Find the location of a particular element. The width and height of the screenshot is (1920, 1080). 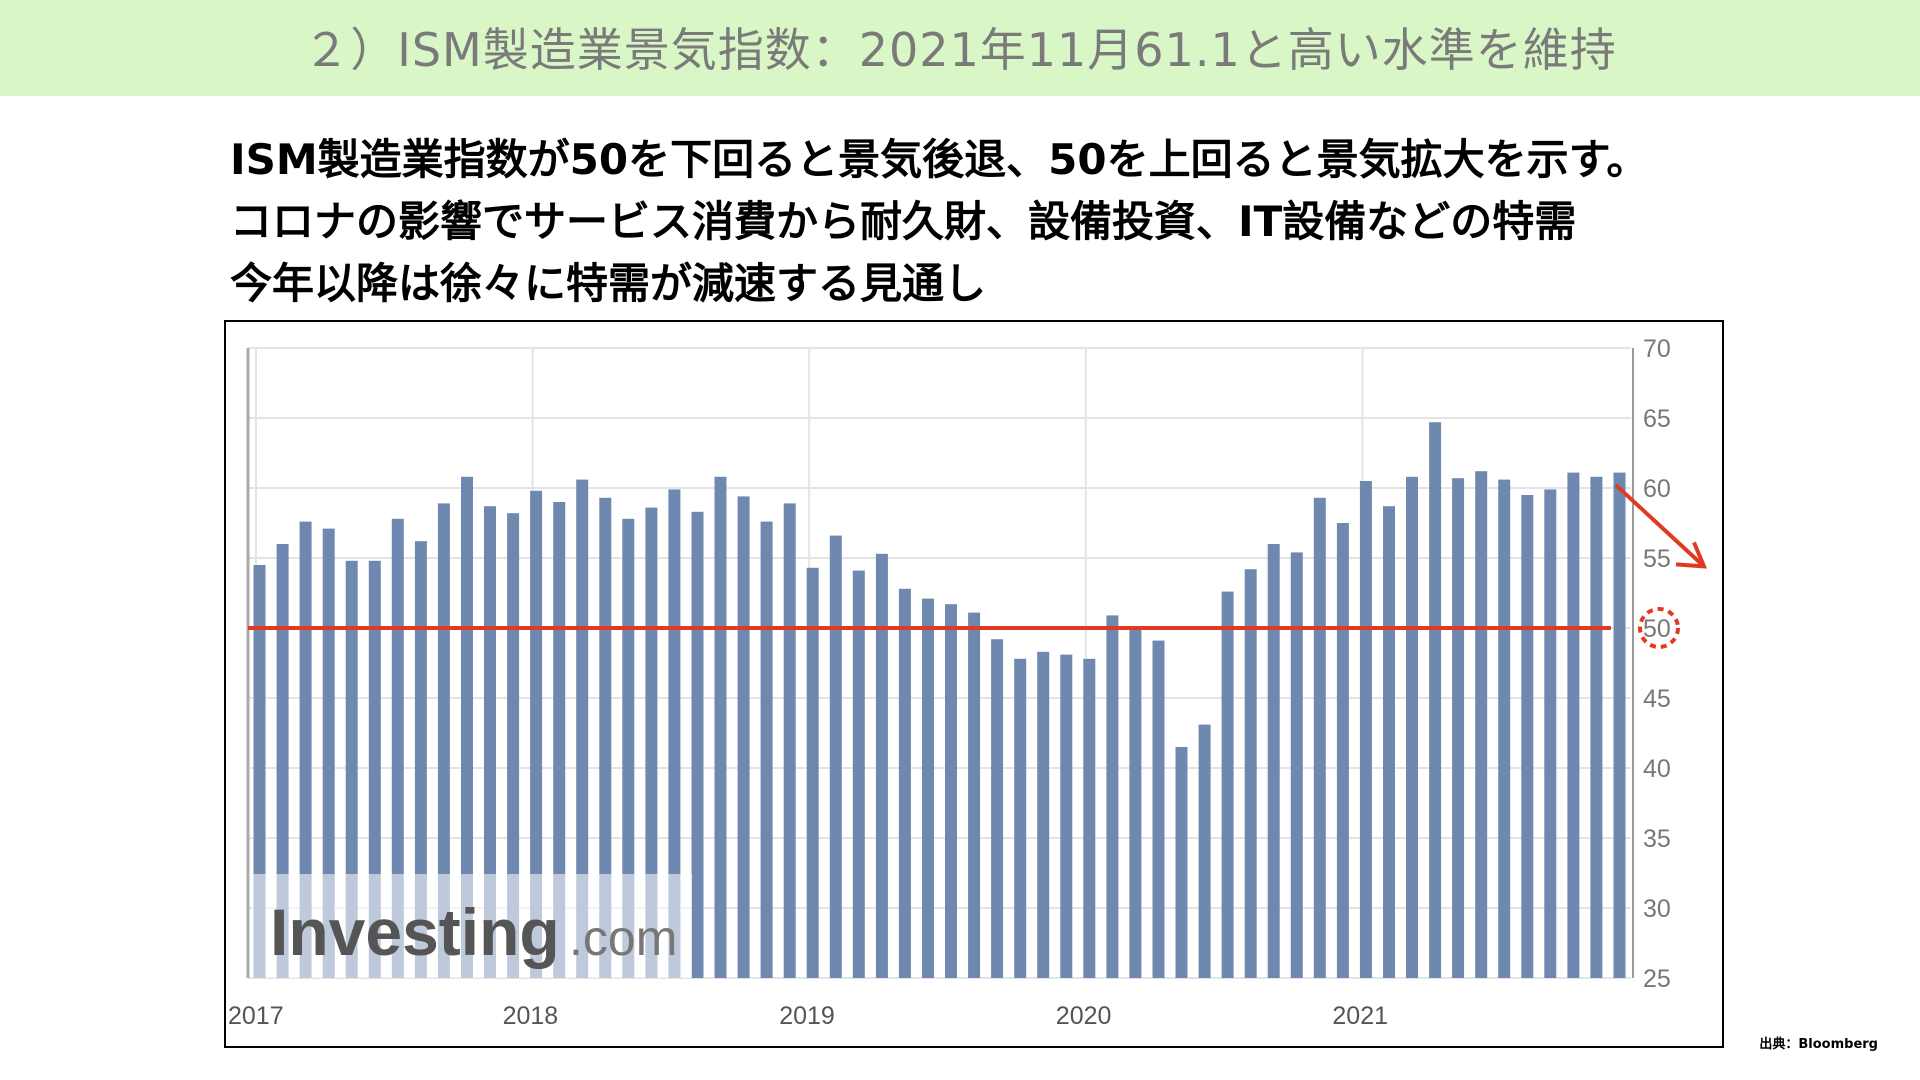

threshold-circle is located at coordinates (1659, 628).